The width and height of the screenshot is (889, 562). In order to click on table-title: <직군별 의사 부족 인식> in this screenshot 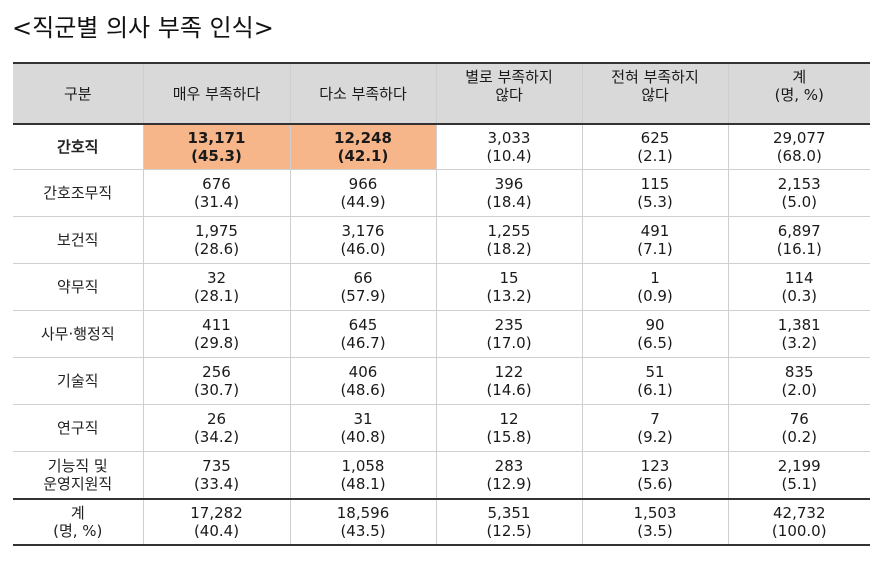, I will do `click(143, 28)`.